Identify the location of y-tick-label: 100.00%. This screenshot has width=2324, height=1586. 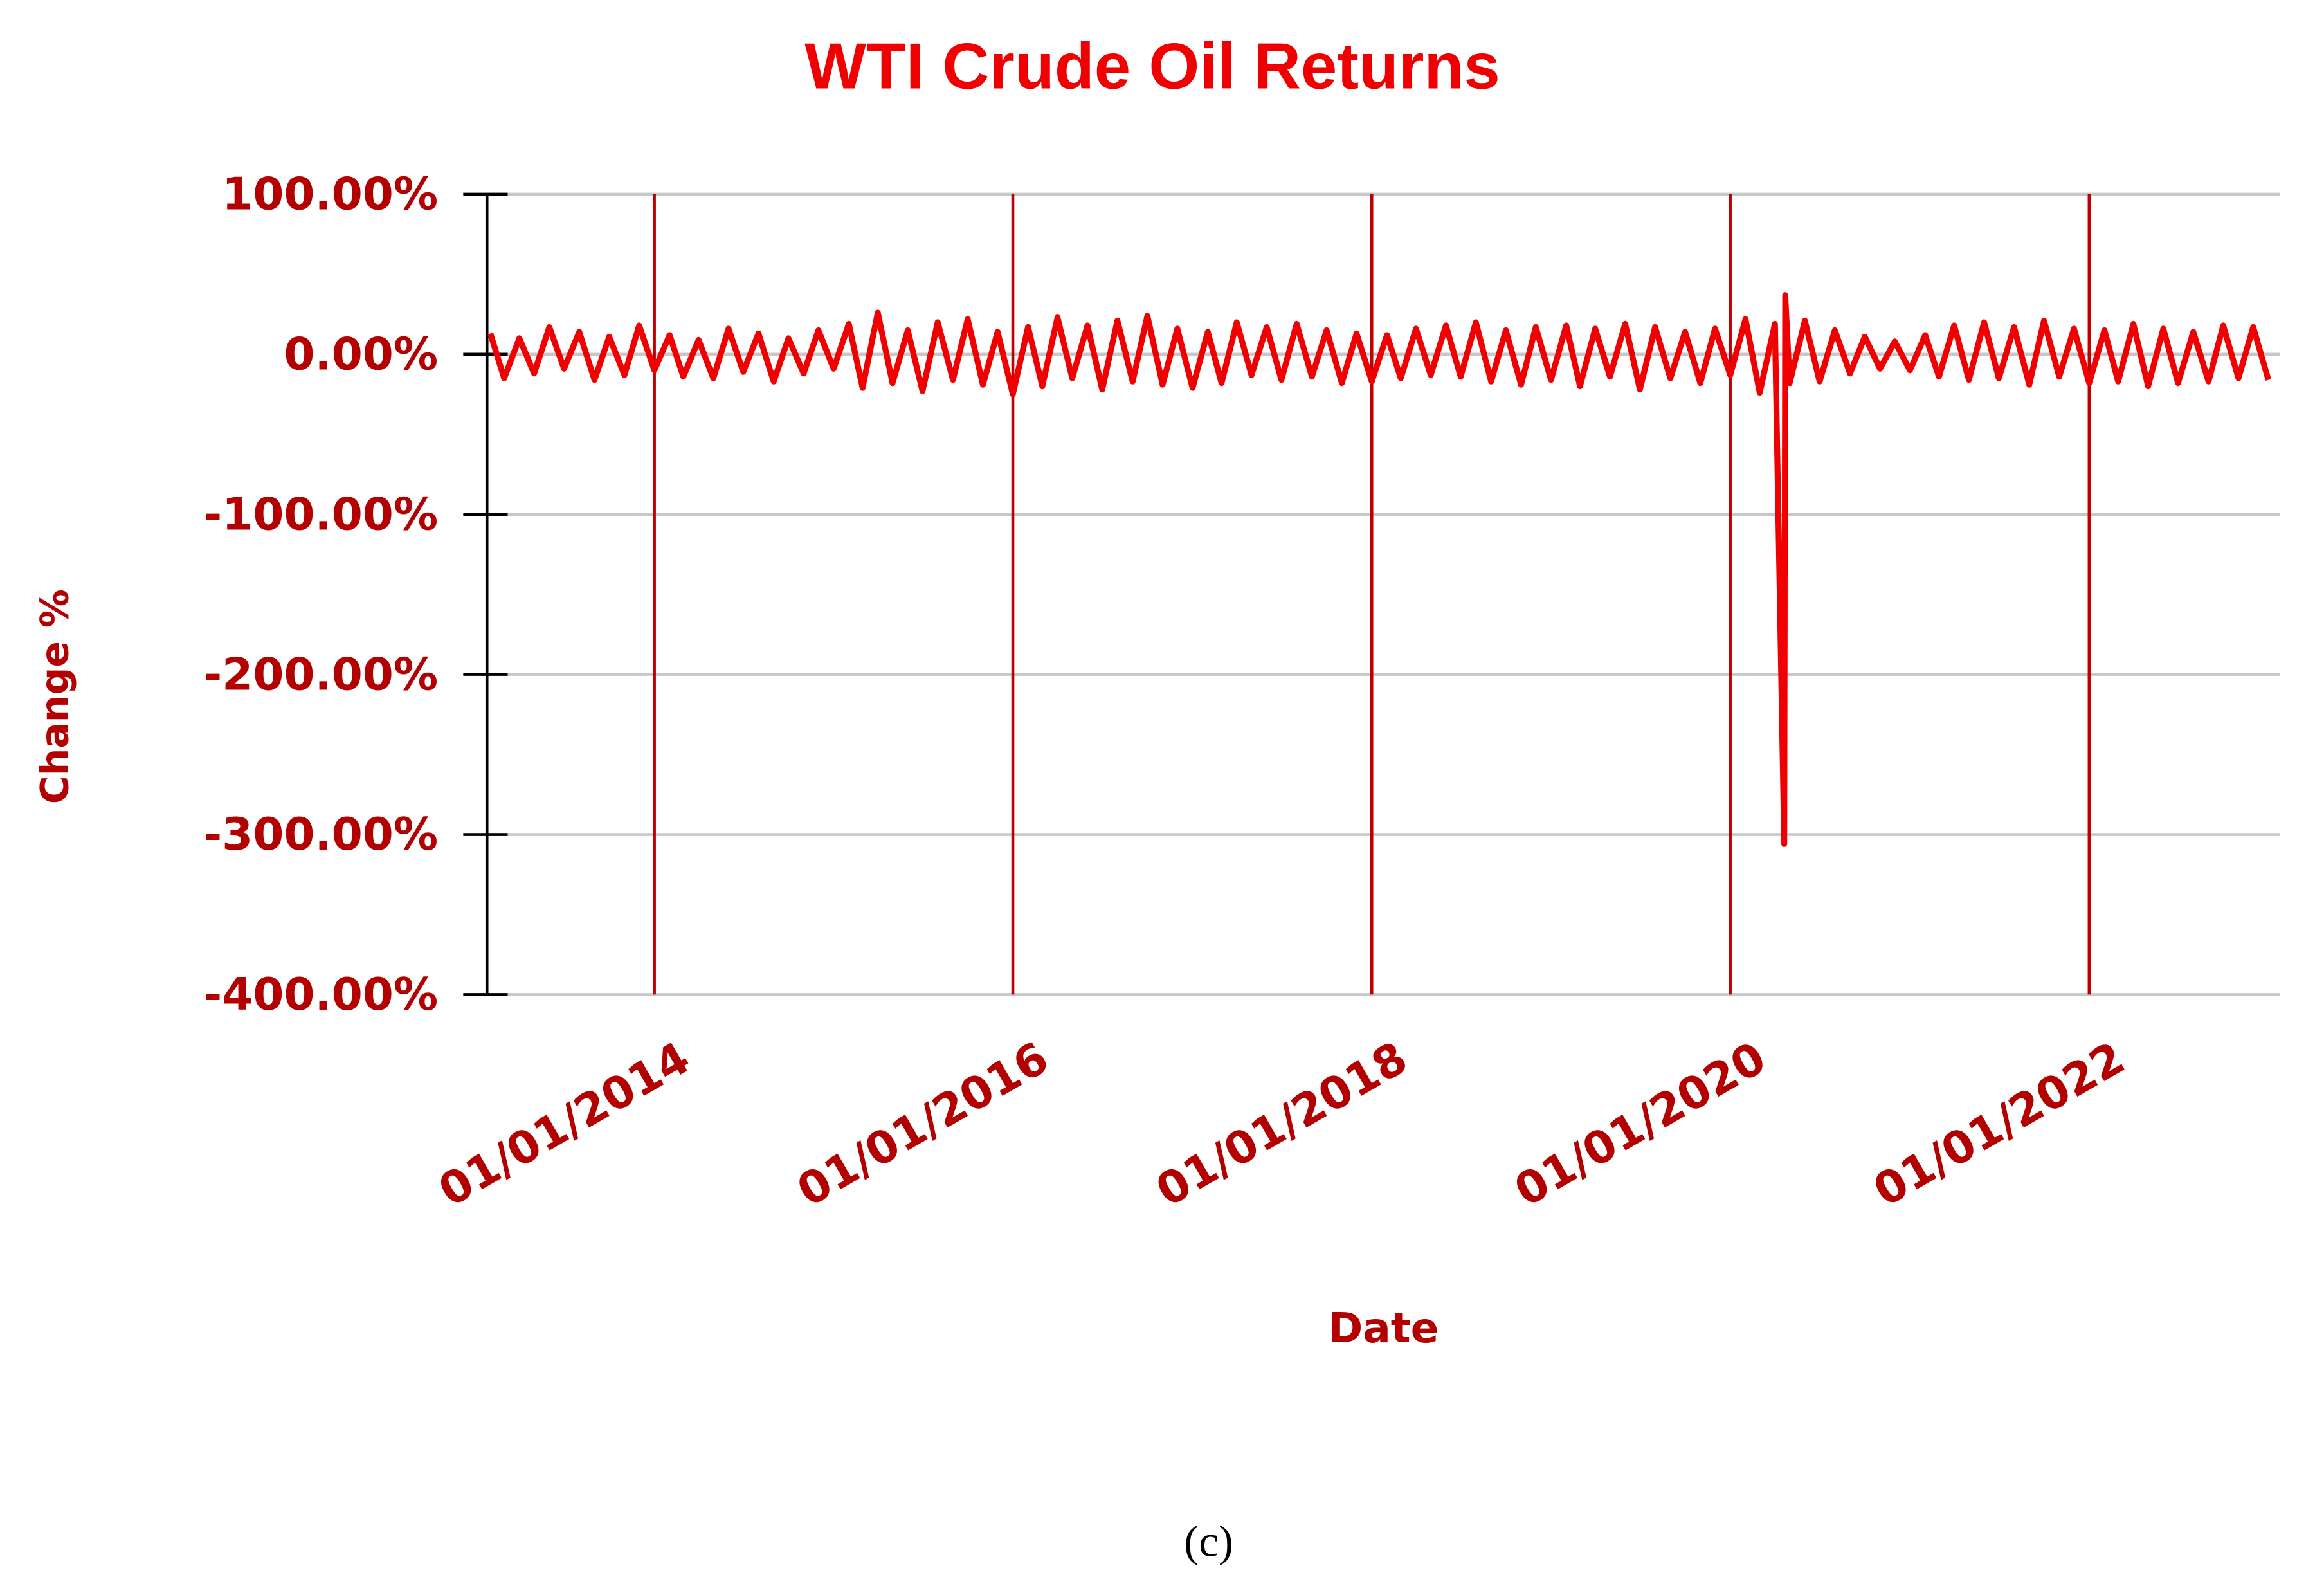
(330, 195).